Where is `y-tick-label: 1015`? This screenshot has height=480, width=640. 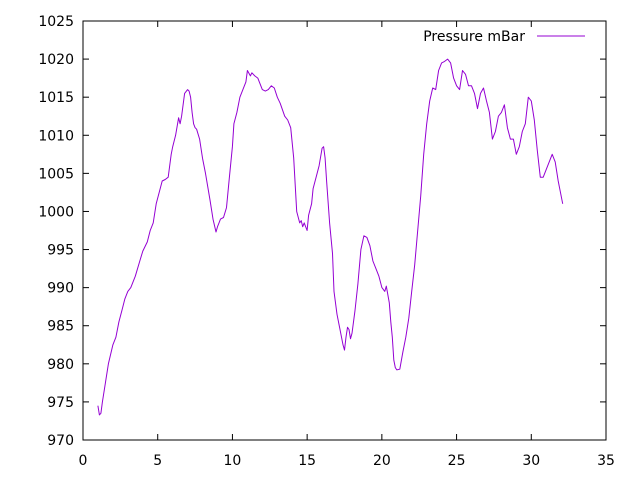 y-tick-label: 1015 is located at coordinates (56, 98).